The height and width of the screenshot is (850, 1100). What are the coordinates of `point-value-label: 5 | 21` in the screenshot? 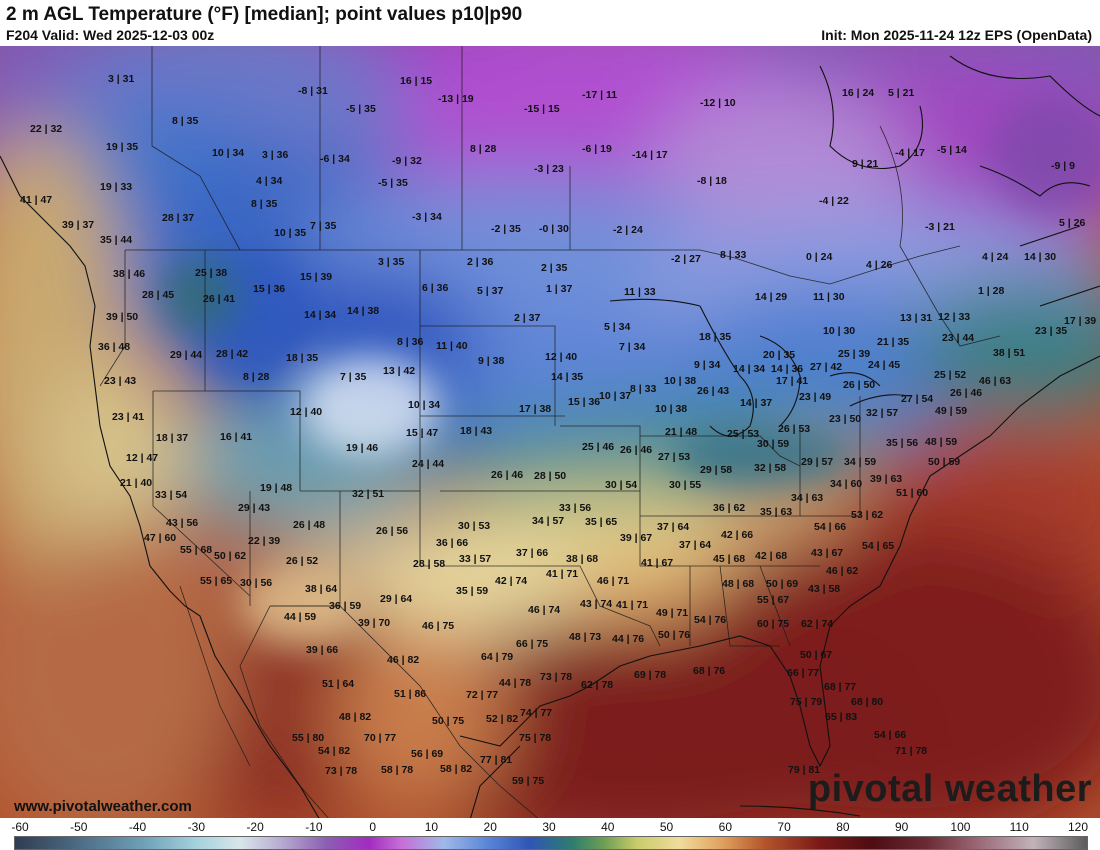 It's located at (901, 93).